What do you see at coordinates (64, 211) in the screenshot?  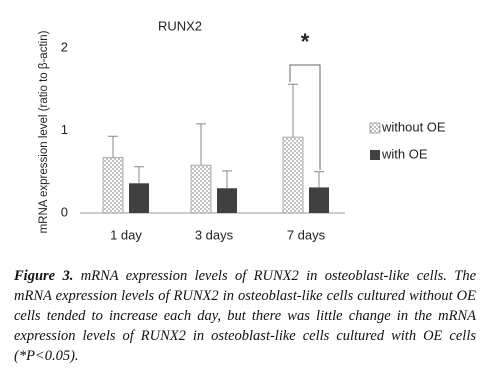 I see `y-tick-label: 0` at bounding box center [64, 211].